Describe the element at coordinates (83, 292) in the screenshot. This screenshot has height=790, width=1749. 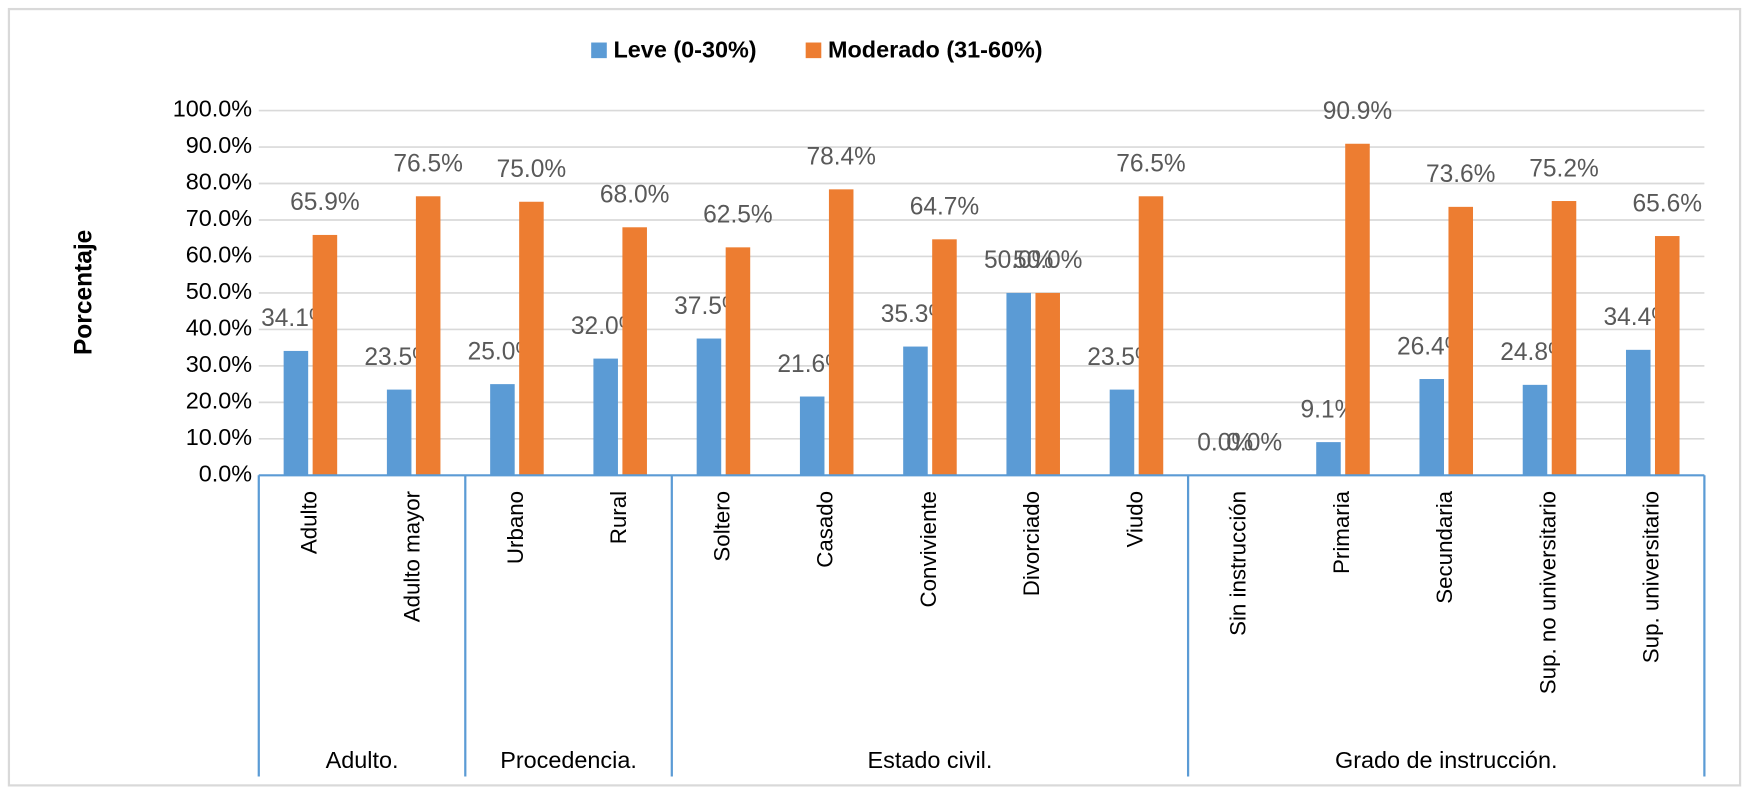
I see `y-axis-label: Porcentaje` at that location.